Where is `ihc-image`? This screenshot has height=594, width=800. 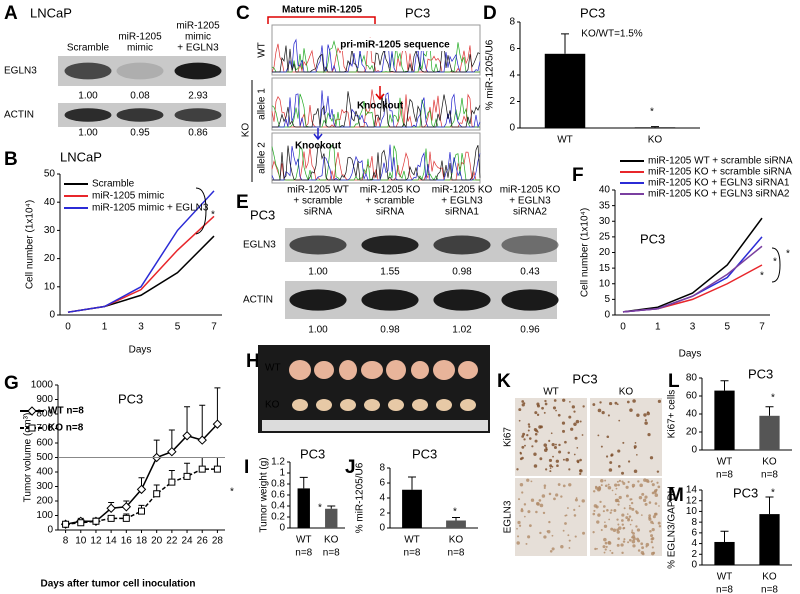
ihc-image is located at coordinates (626, 437).